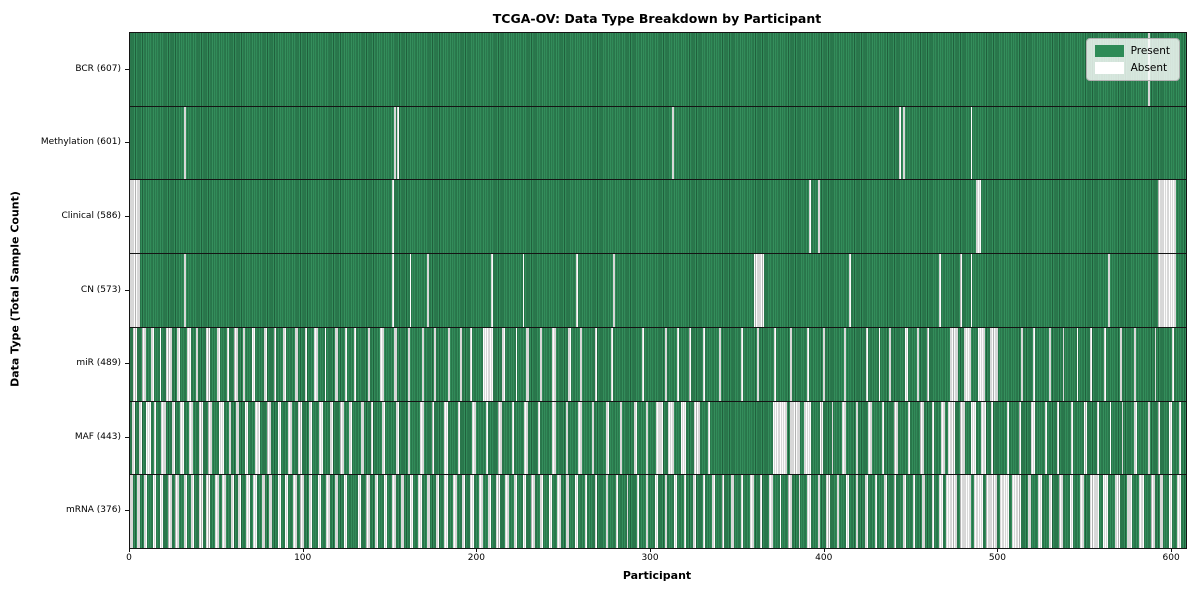  I want to click on legend-label-present: Present, so click(1150, 51).